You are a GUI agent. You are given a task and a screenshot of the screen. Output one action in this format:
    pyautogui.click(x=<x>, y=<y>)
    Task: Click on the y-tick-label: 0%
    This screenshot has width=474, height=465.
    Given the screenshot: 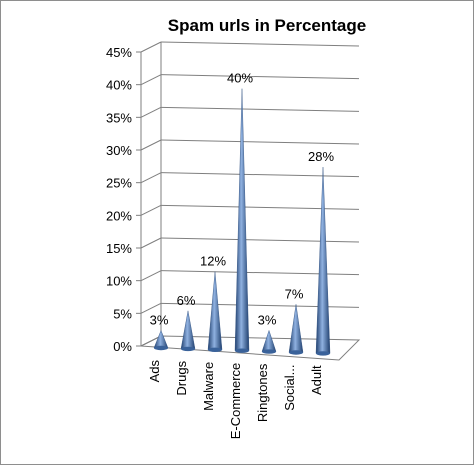 What is the action you would take?
    pyautogui.click(x=122, y=346)
    